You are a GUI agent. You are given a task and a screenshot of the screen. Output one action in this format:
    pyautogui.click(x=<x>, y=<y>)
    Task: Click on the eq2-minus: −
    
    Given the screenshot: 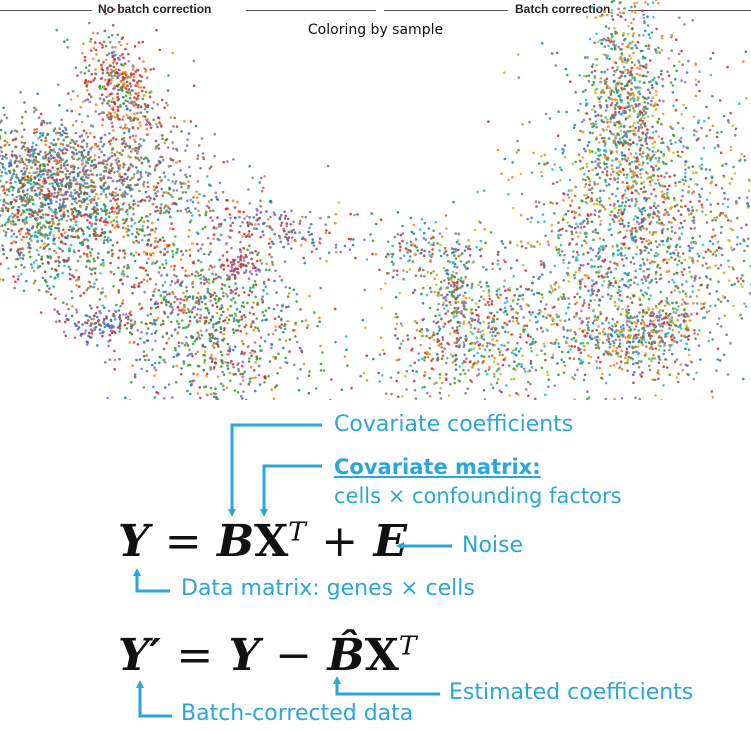 What is the action you would take?
    pyautogui.click(x=294, y=655)
    